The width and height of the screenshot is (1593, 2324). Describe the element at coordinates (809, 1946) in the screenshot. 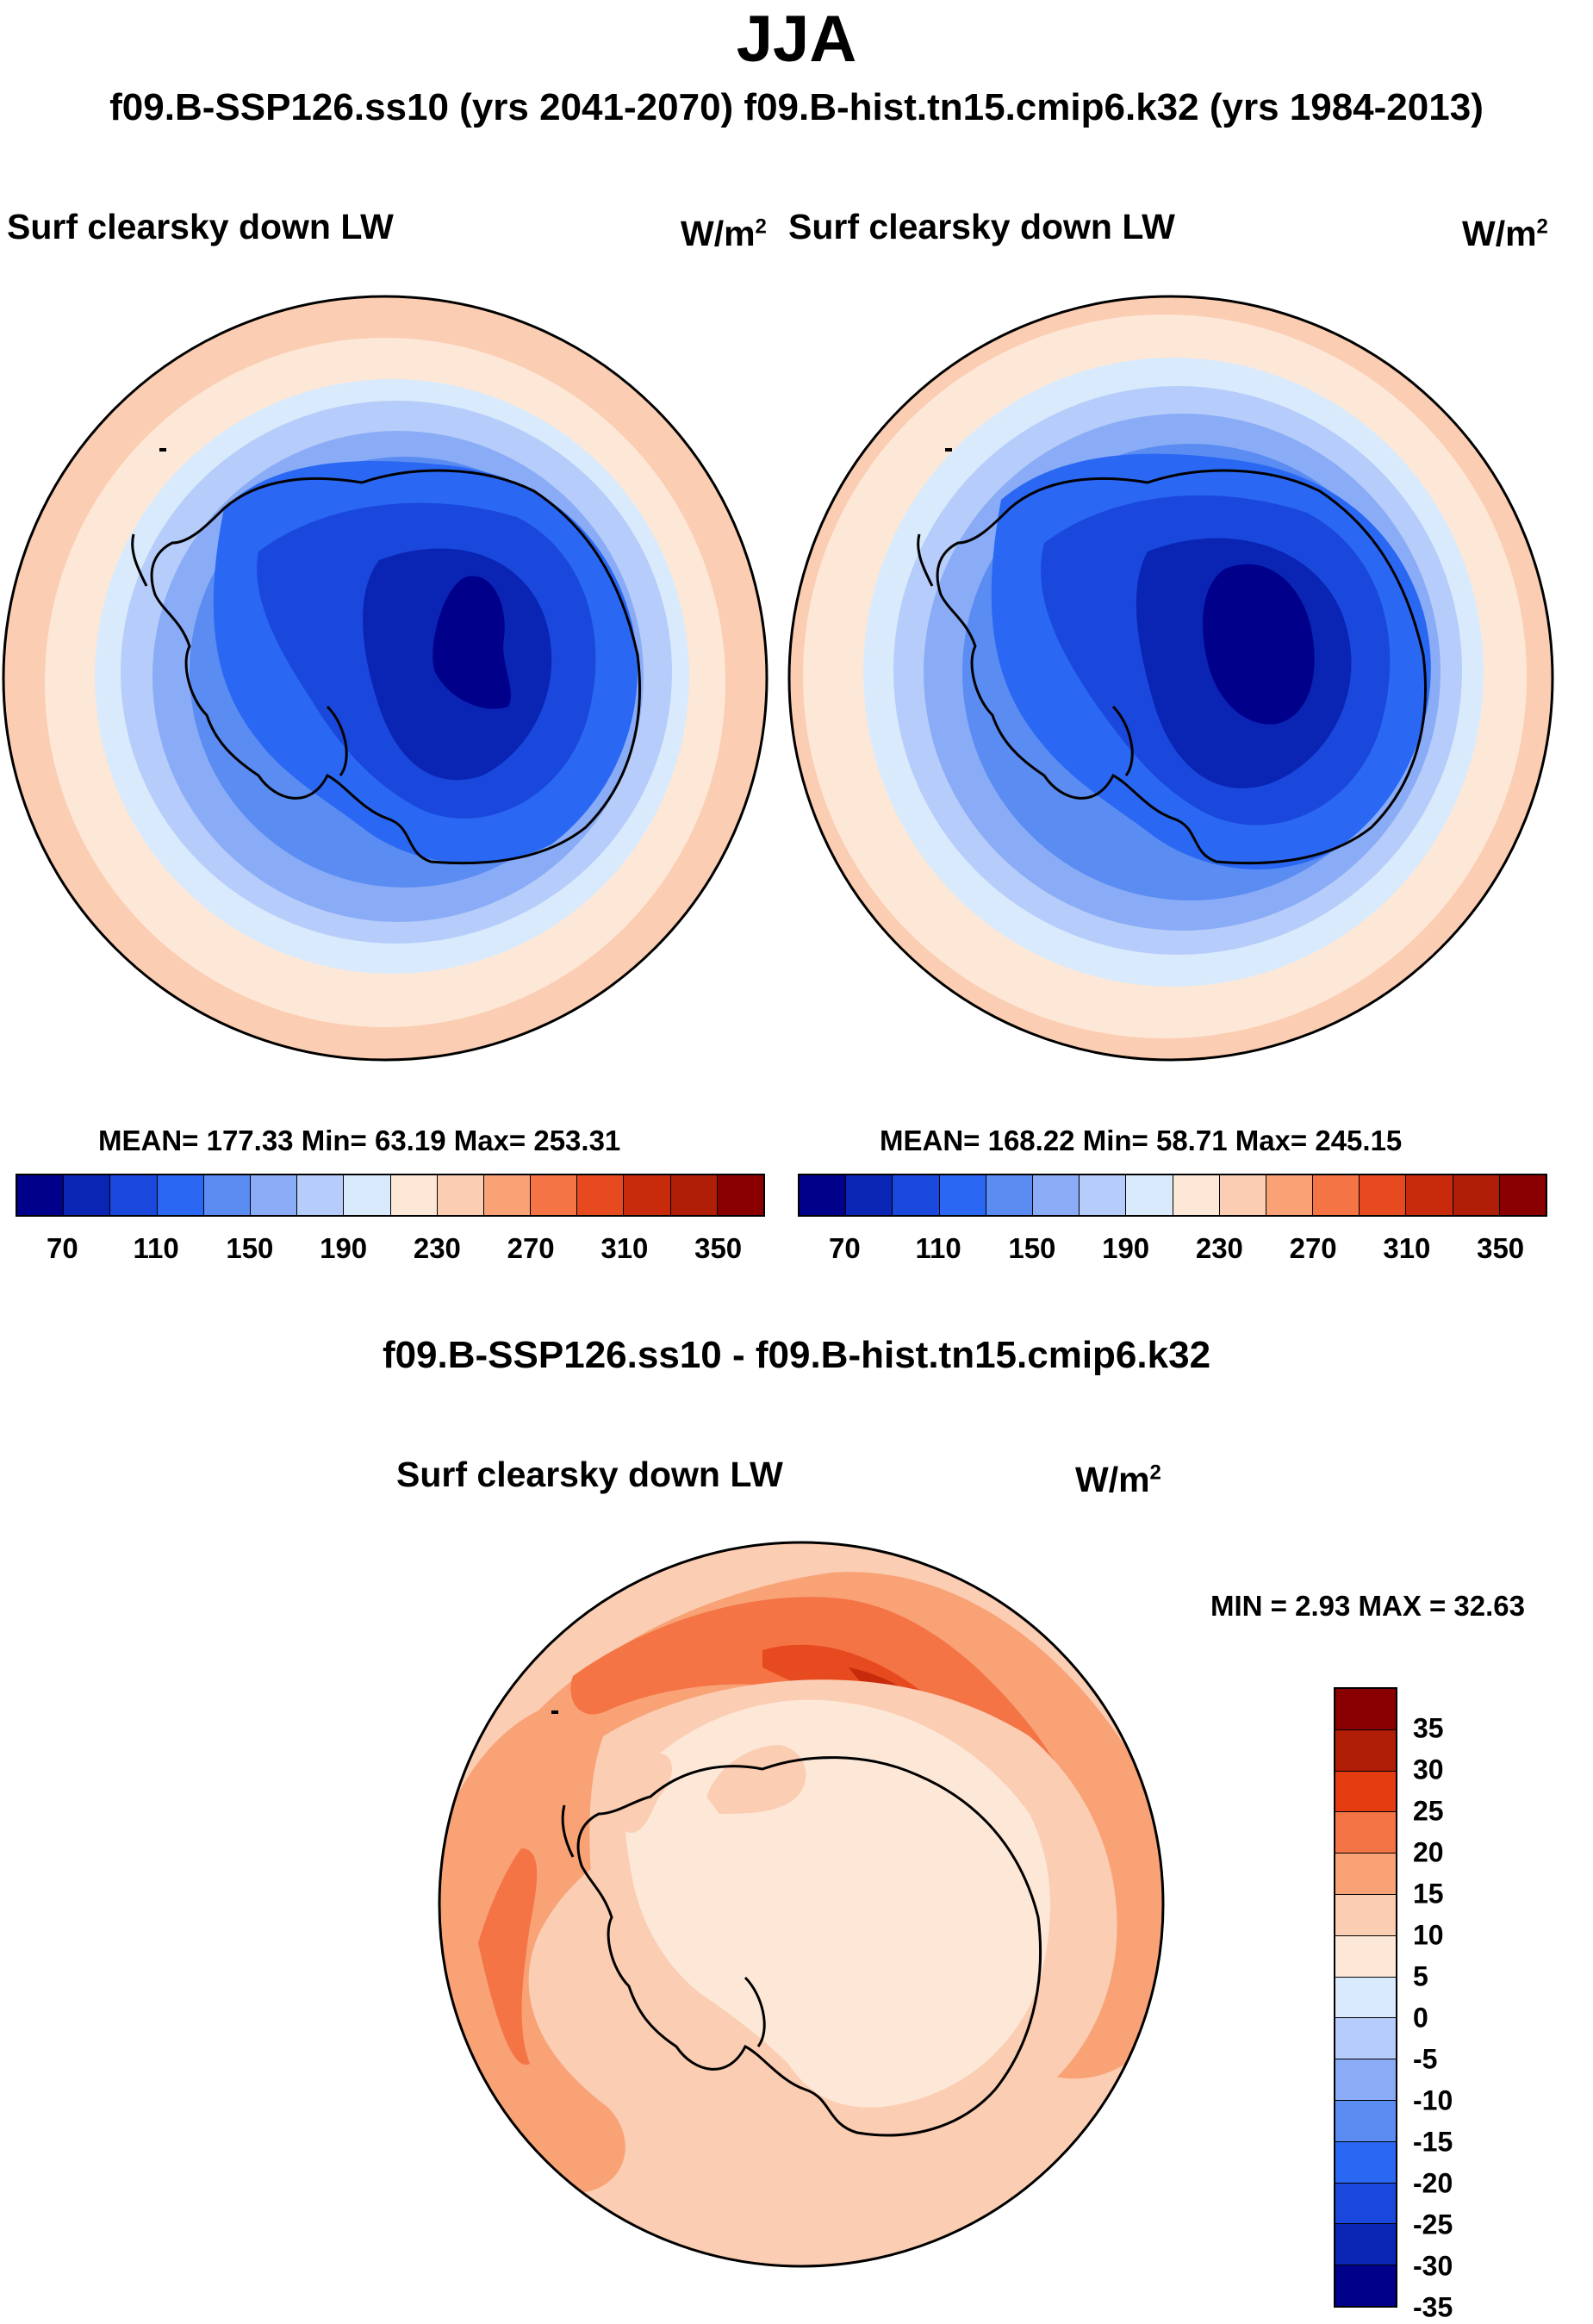

I see `diff-coastline` at that location.